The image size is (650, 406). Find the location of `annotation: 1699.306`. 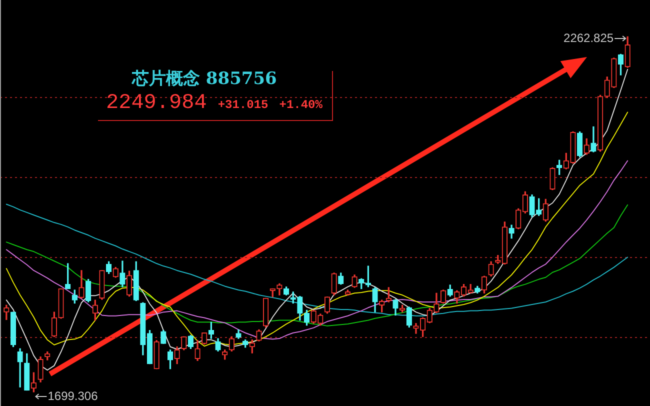

annotation: 1699.306 is located at coordinates (73, 395).